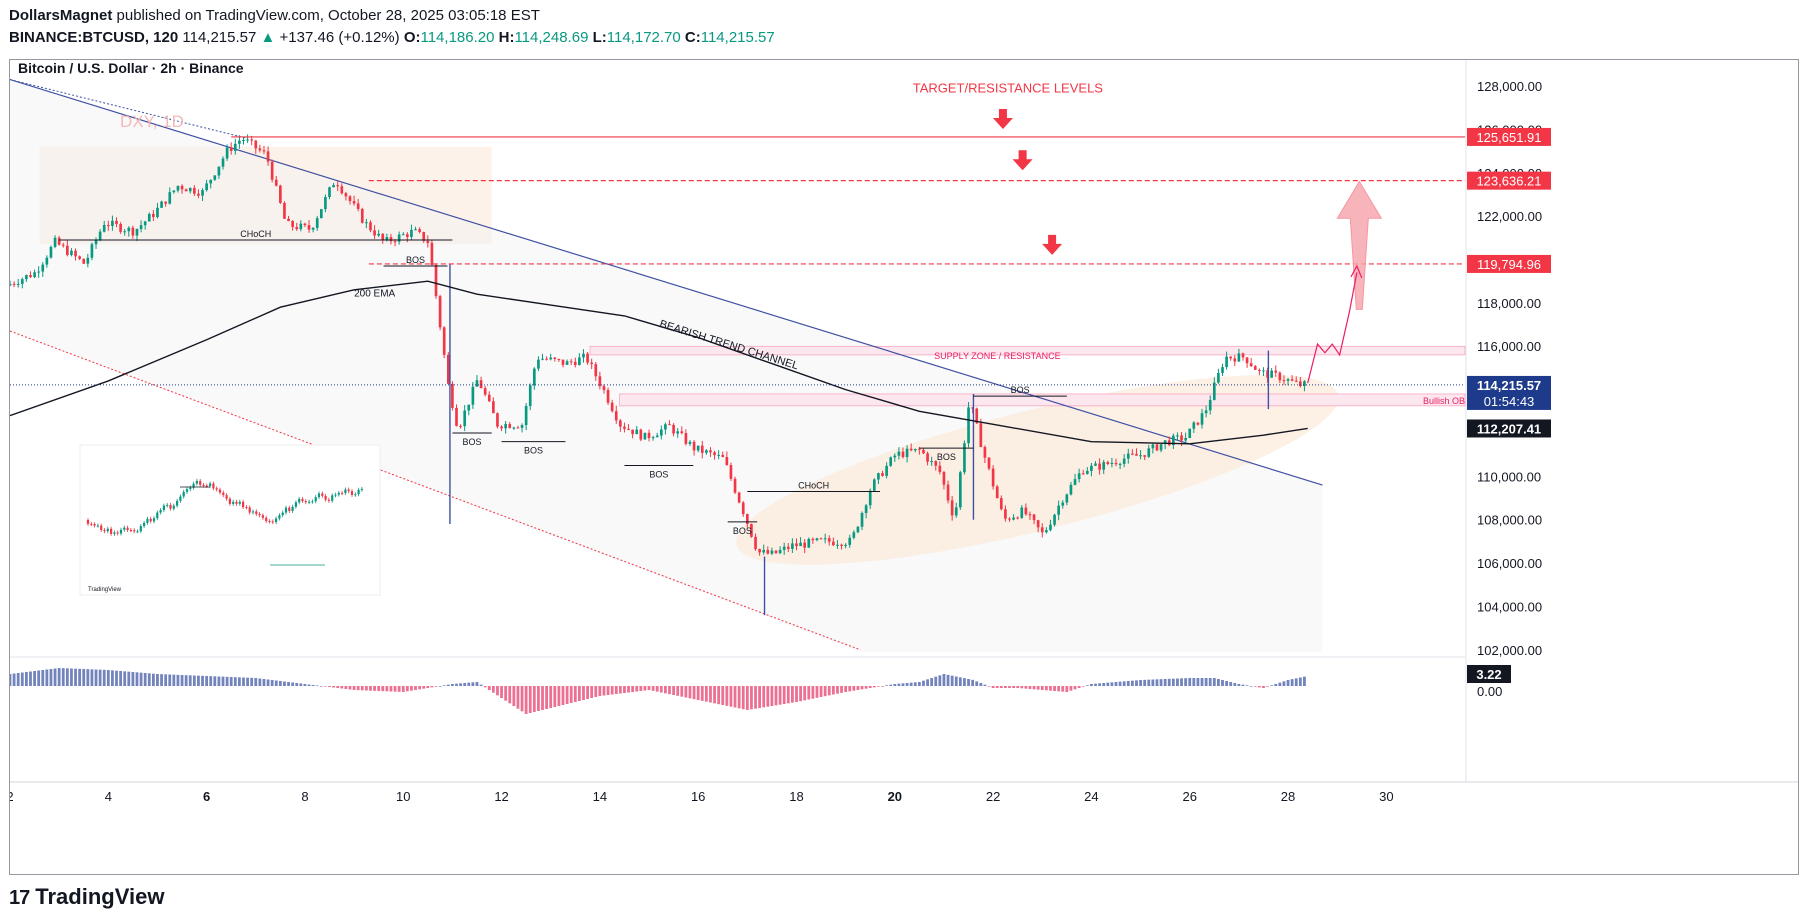 The image size is (1806, 922). I want to click on author-name: DollarsMagnet, so click(61, 15).